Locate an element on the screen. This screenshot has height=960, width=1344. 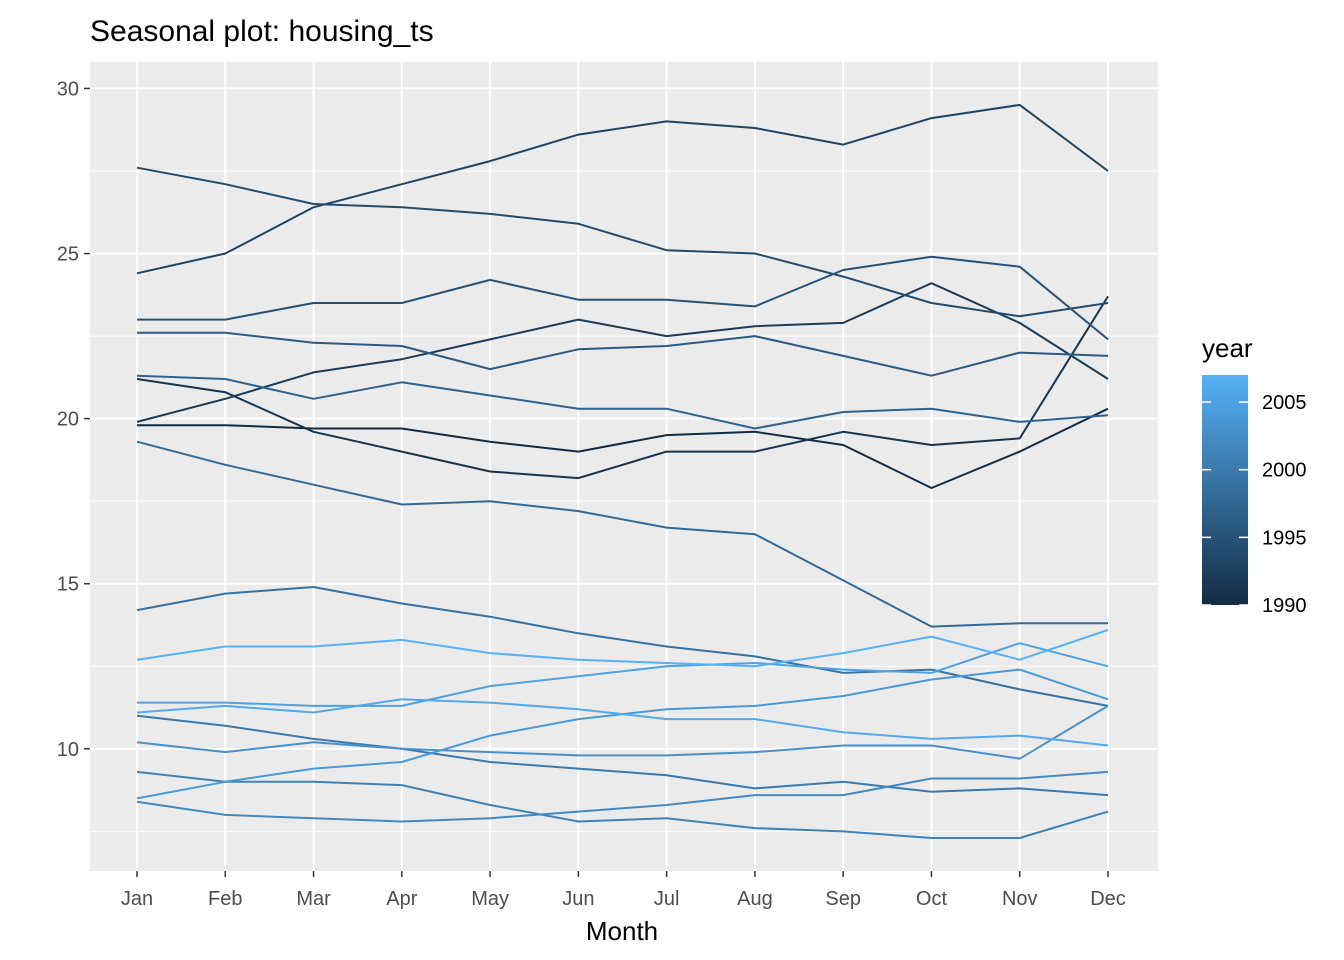
y-tick-label: 30 is located at coordinates (68, 89).